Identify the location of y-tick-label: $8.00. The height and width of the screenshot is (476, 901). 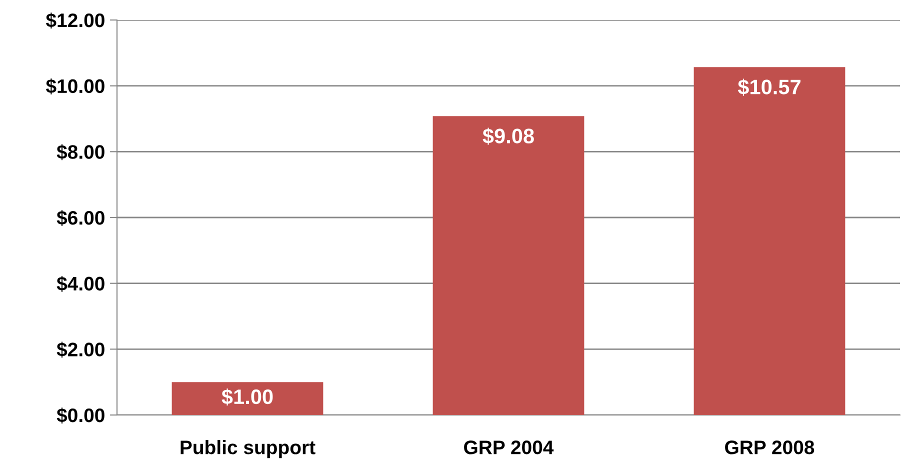
(80, 152).